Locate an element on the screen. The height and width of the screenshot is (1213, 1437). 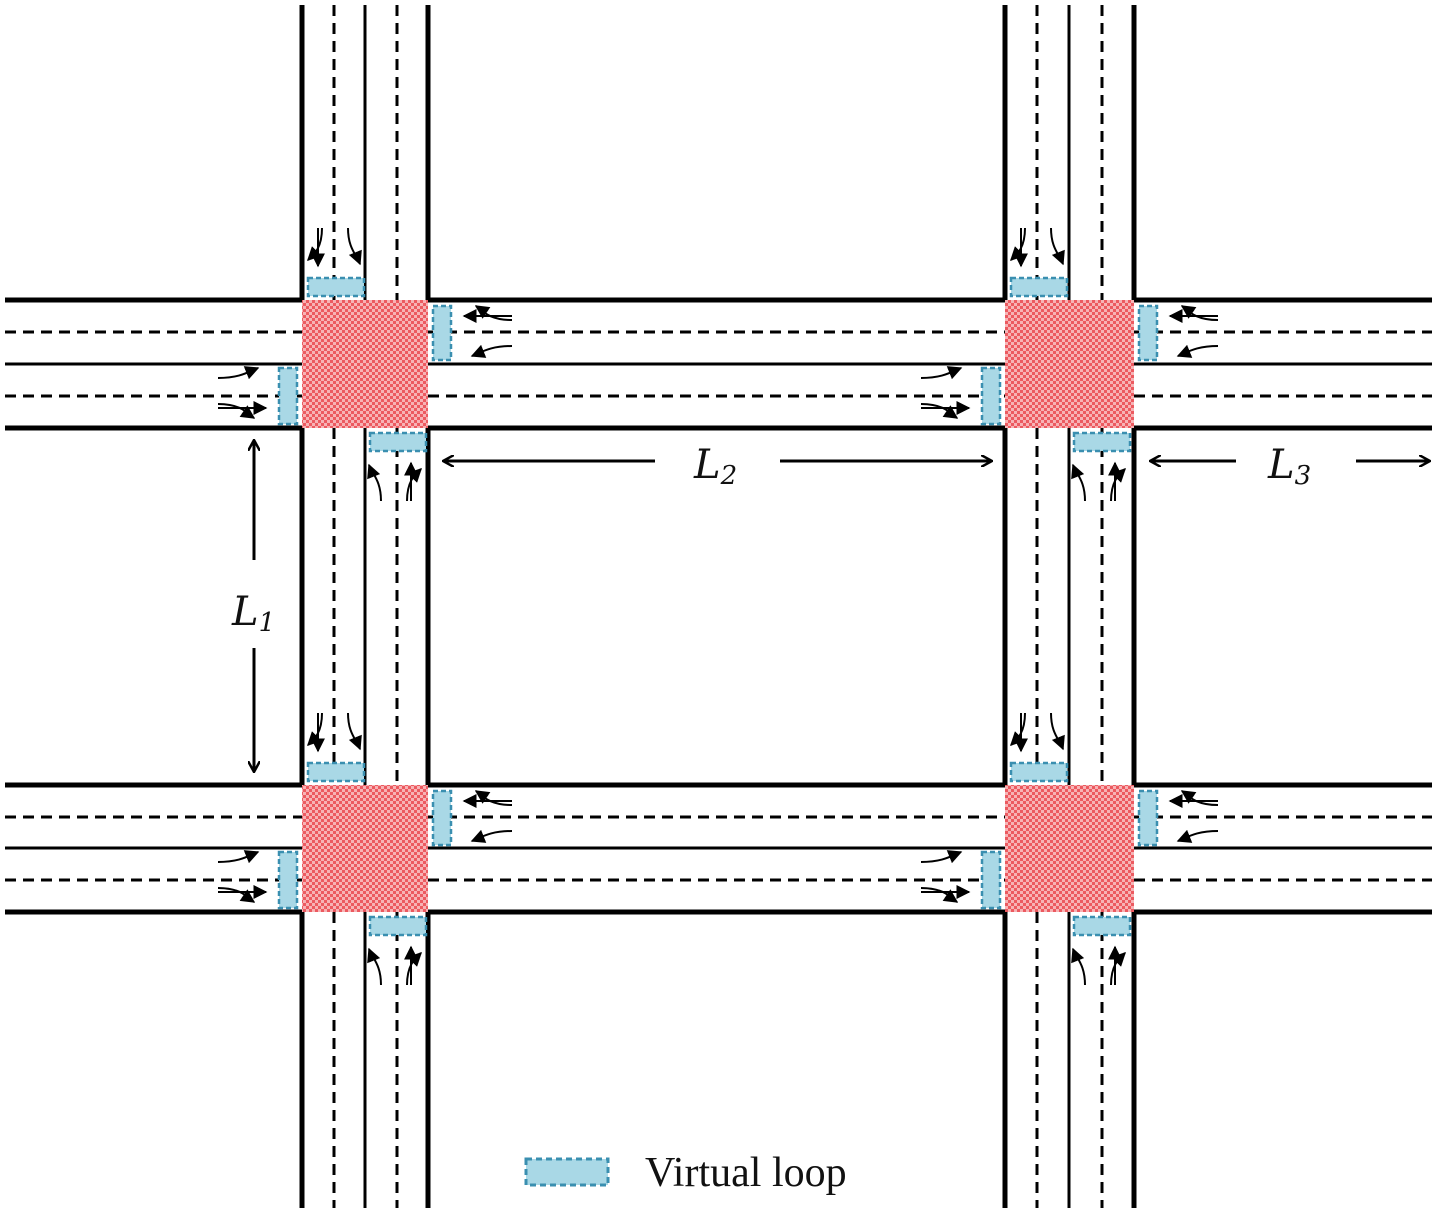
label-l2: L2 is located at coordinates (716, 467).